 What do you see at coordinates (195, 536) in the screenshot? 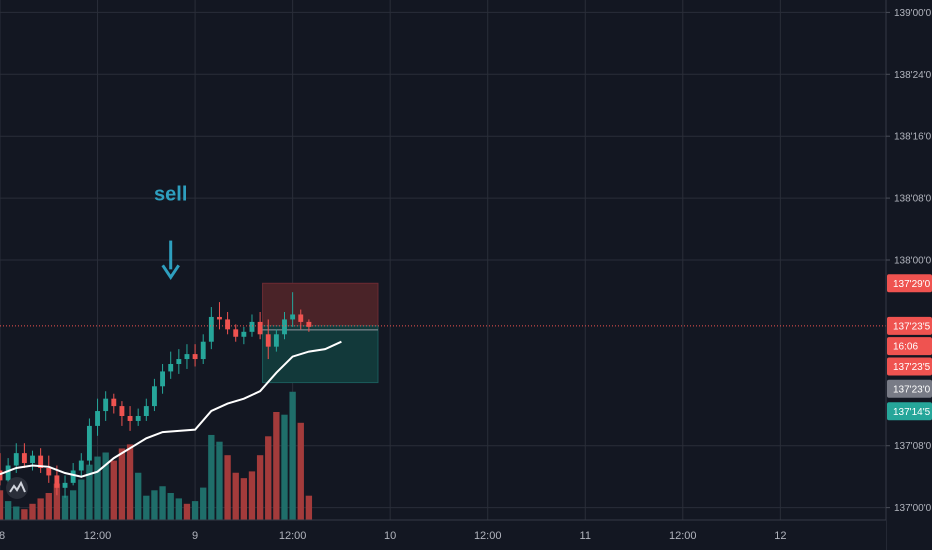
I see `x-tick-label: 9` at bounding box center [195, 536].